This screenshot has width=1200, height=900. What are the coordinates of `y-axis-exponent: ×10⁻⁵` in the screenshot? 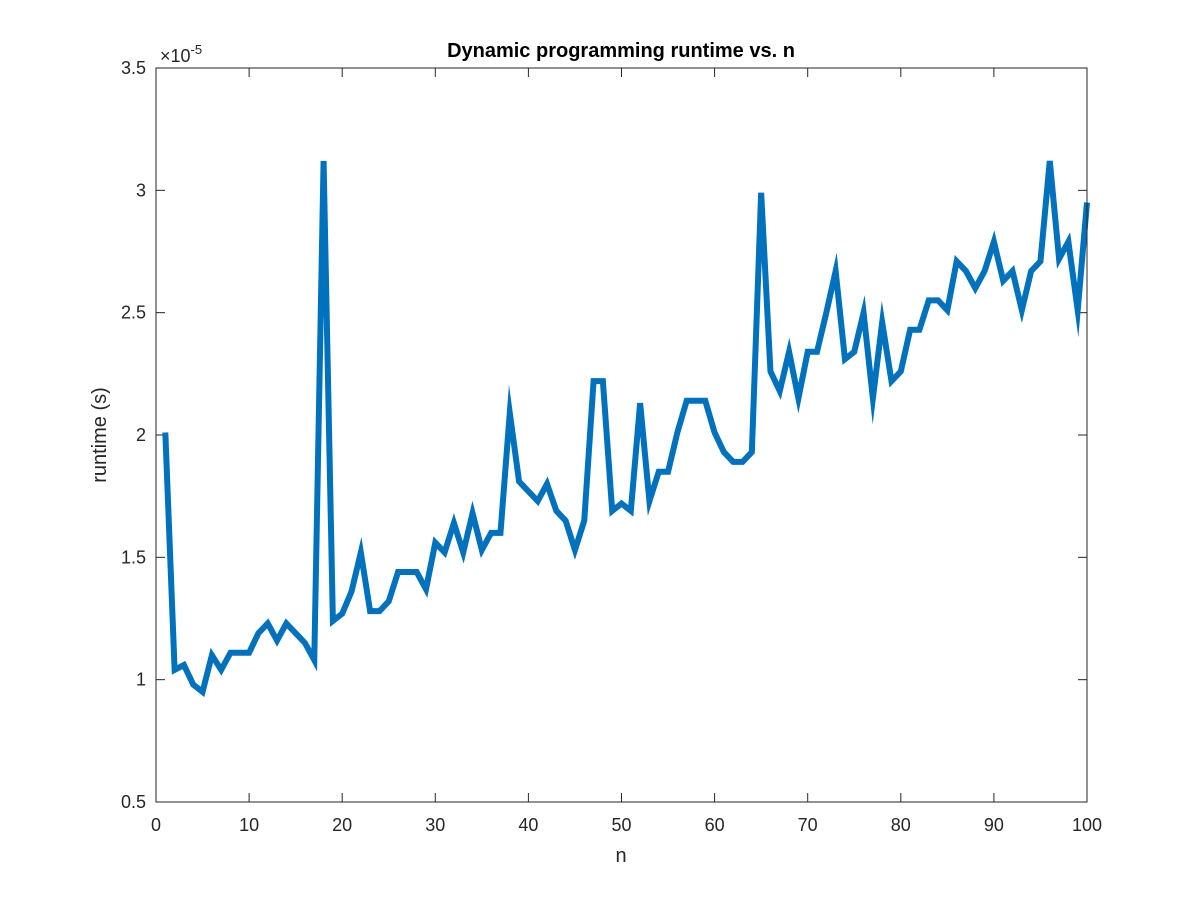 It's located at (181, 54).